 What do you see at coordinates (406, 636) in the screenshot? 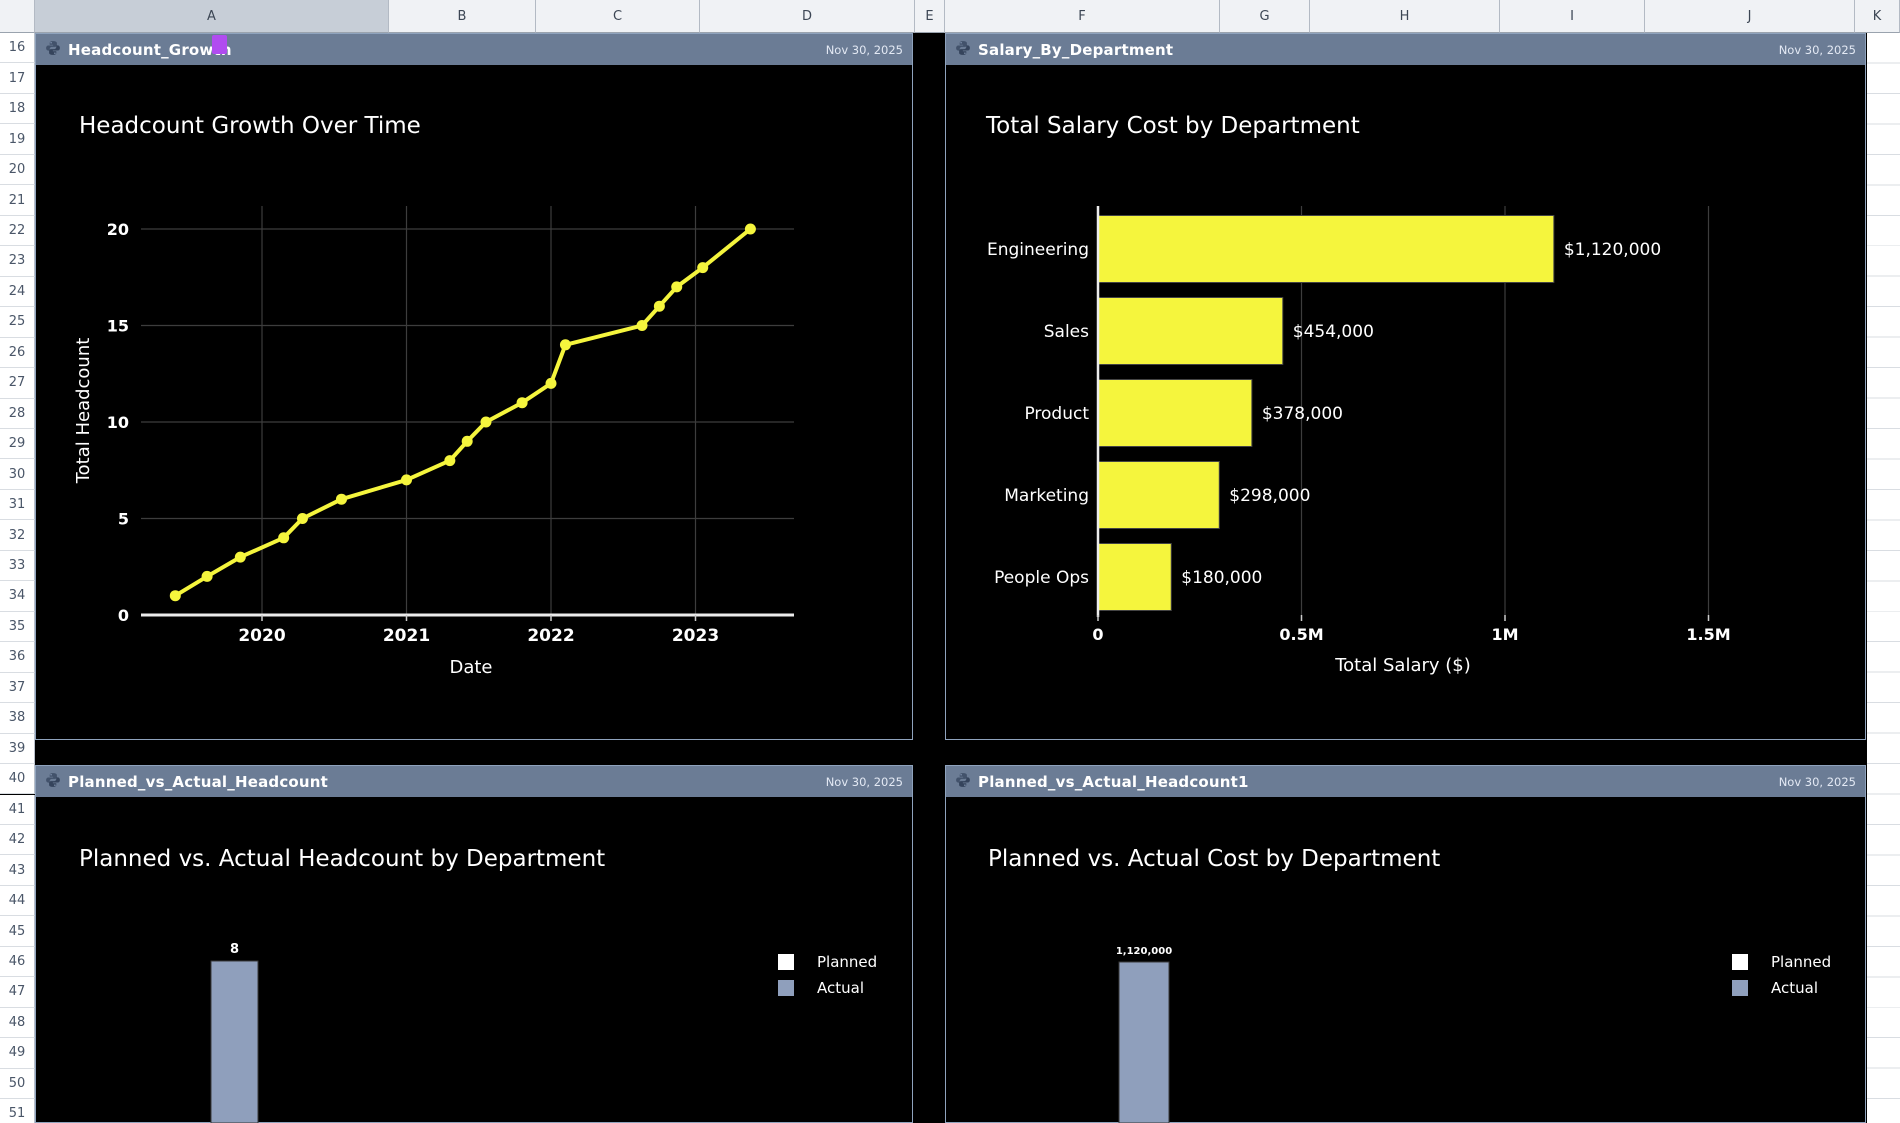
I see `svg-text: 2021` at bounding box center [406, 636].